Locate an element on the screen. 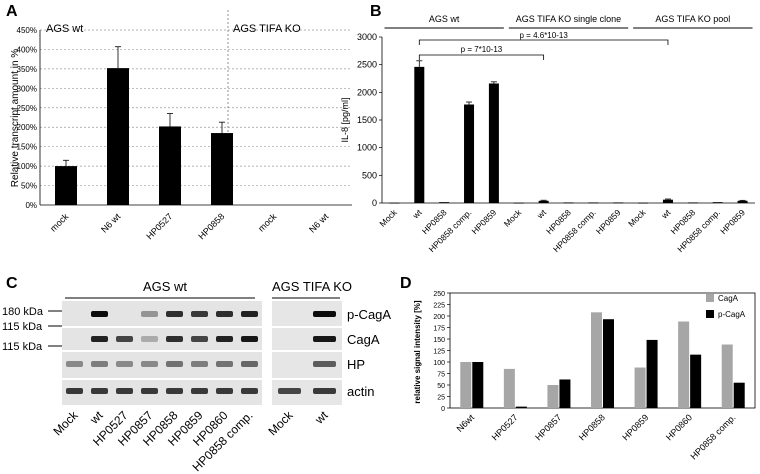 The height and width of the screenshot is (474, 760). x-tick-label: wt is located at coordinates (541, 214).